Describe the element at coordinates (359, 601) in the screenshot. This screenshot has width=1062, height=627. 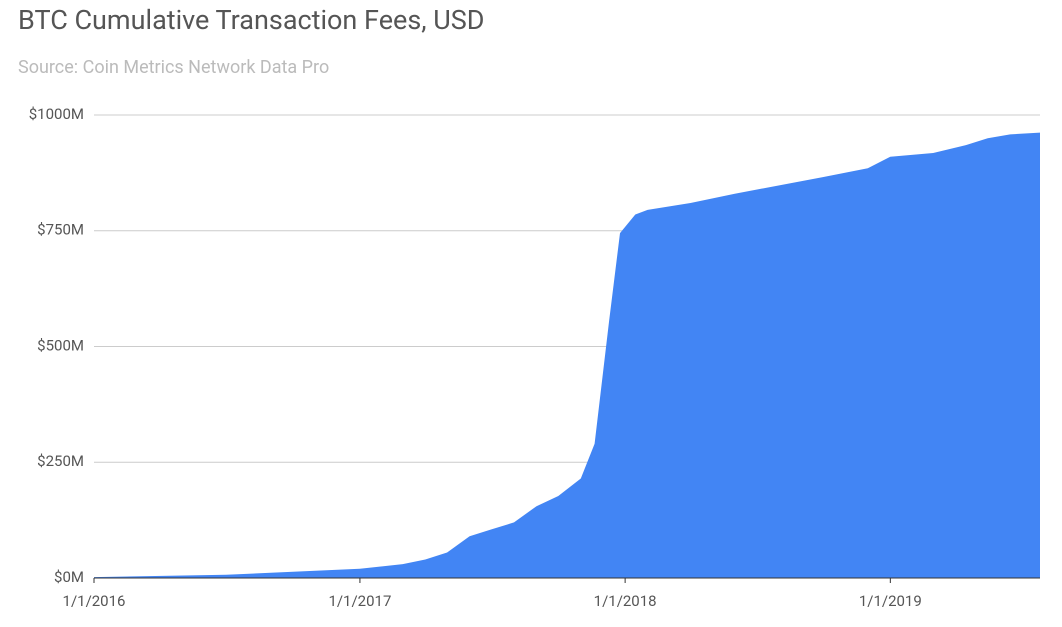
I see `x-tick-label: 1/1/2017` at that location.